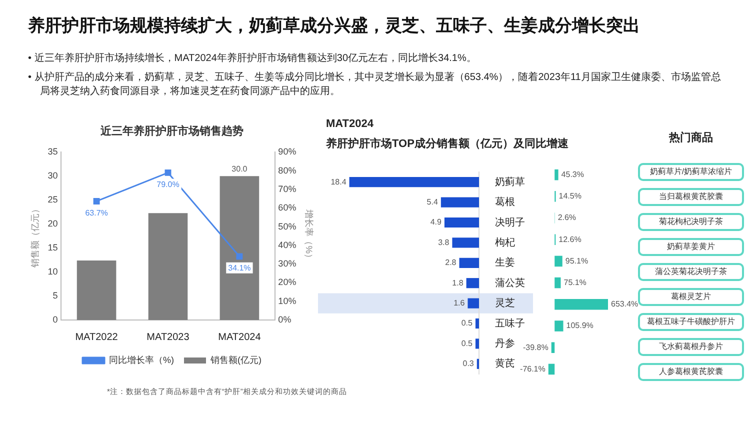 The height and width of the screenshot is (425, 750). What do you see at coordinates (691, 247) in the screenshot?
I see `text: 奶蓟草姜黄片` at bounding box center [691, 247].